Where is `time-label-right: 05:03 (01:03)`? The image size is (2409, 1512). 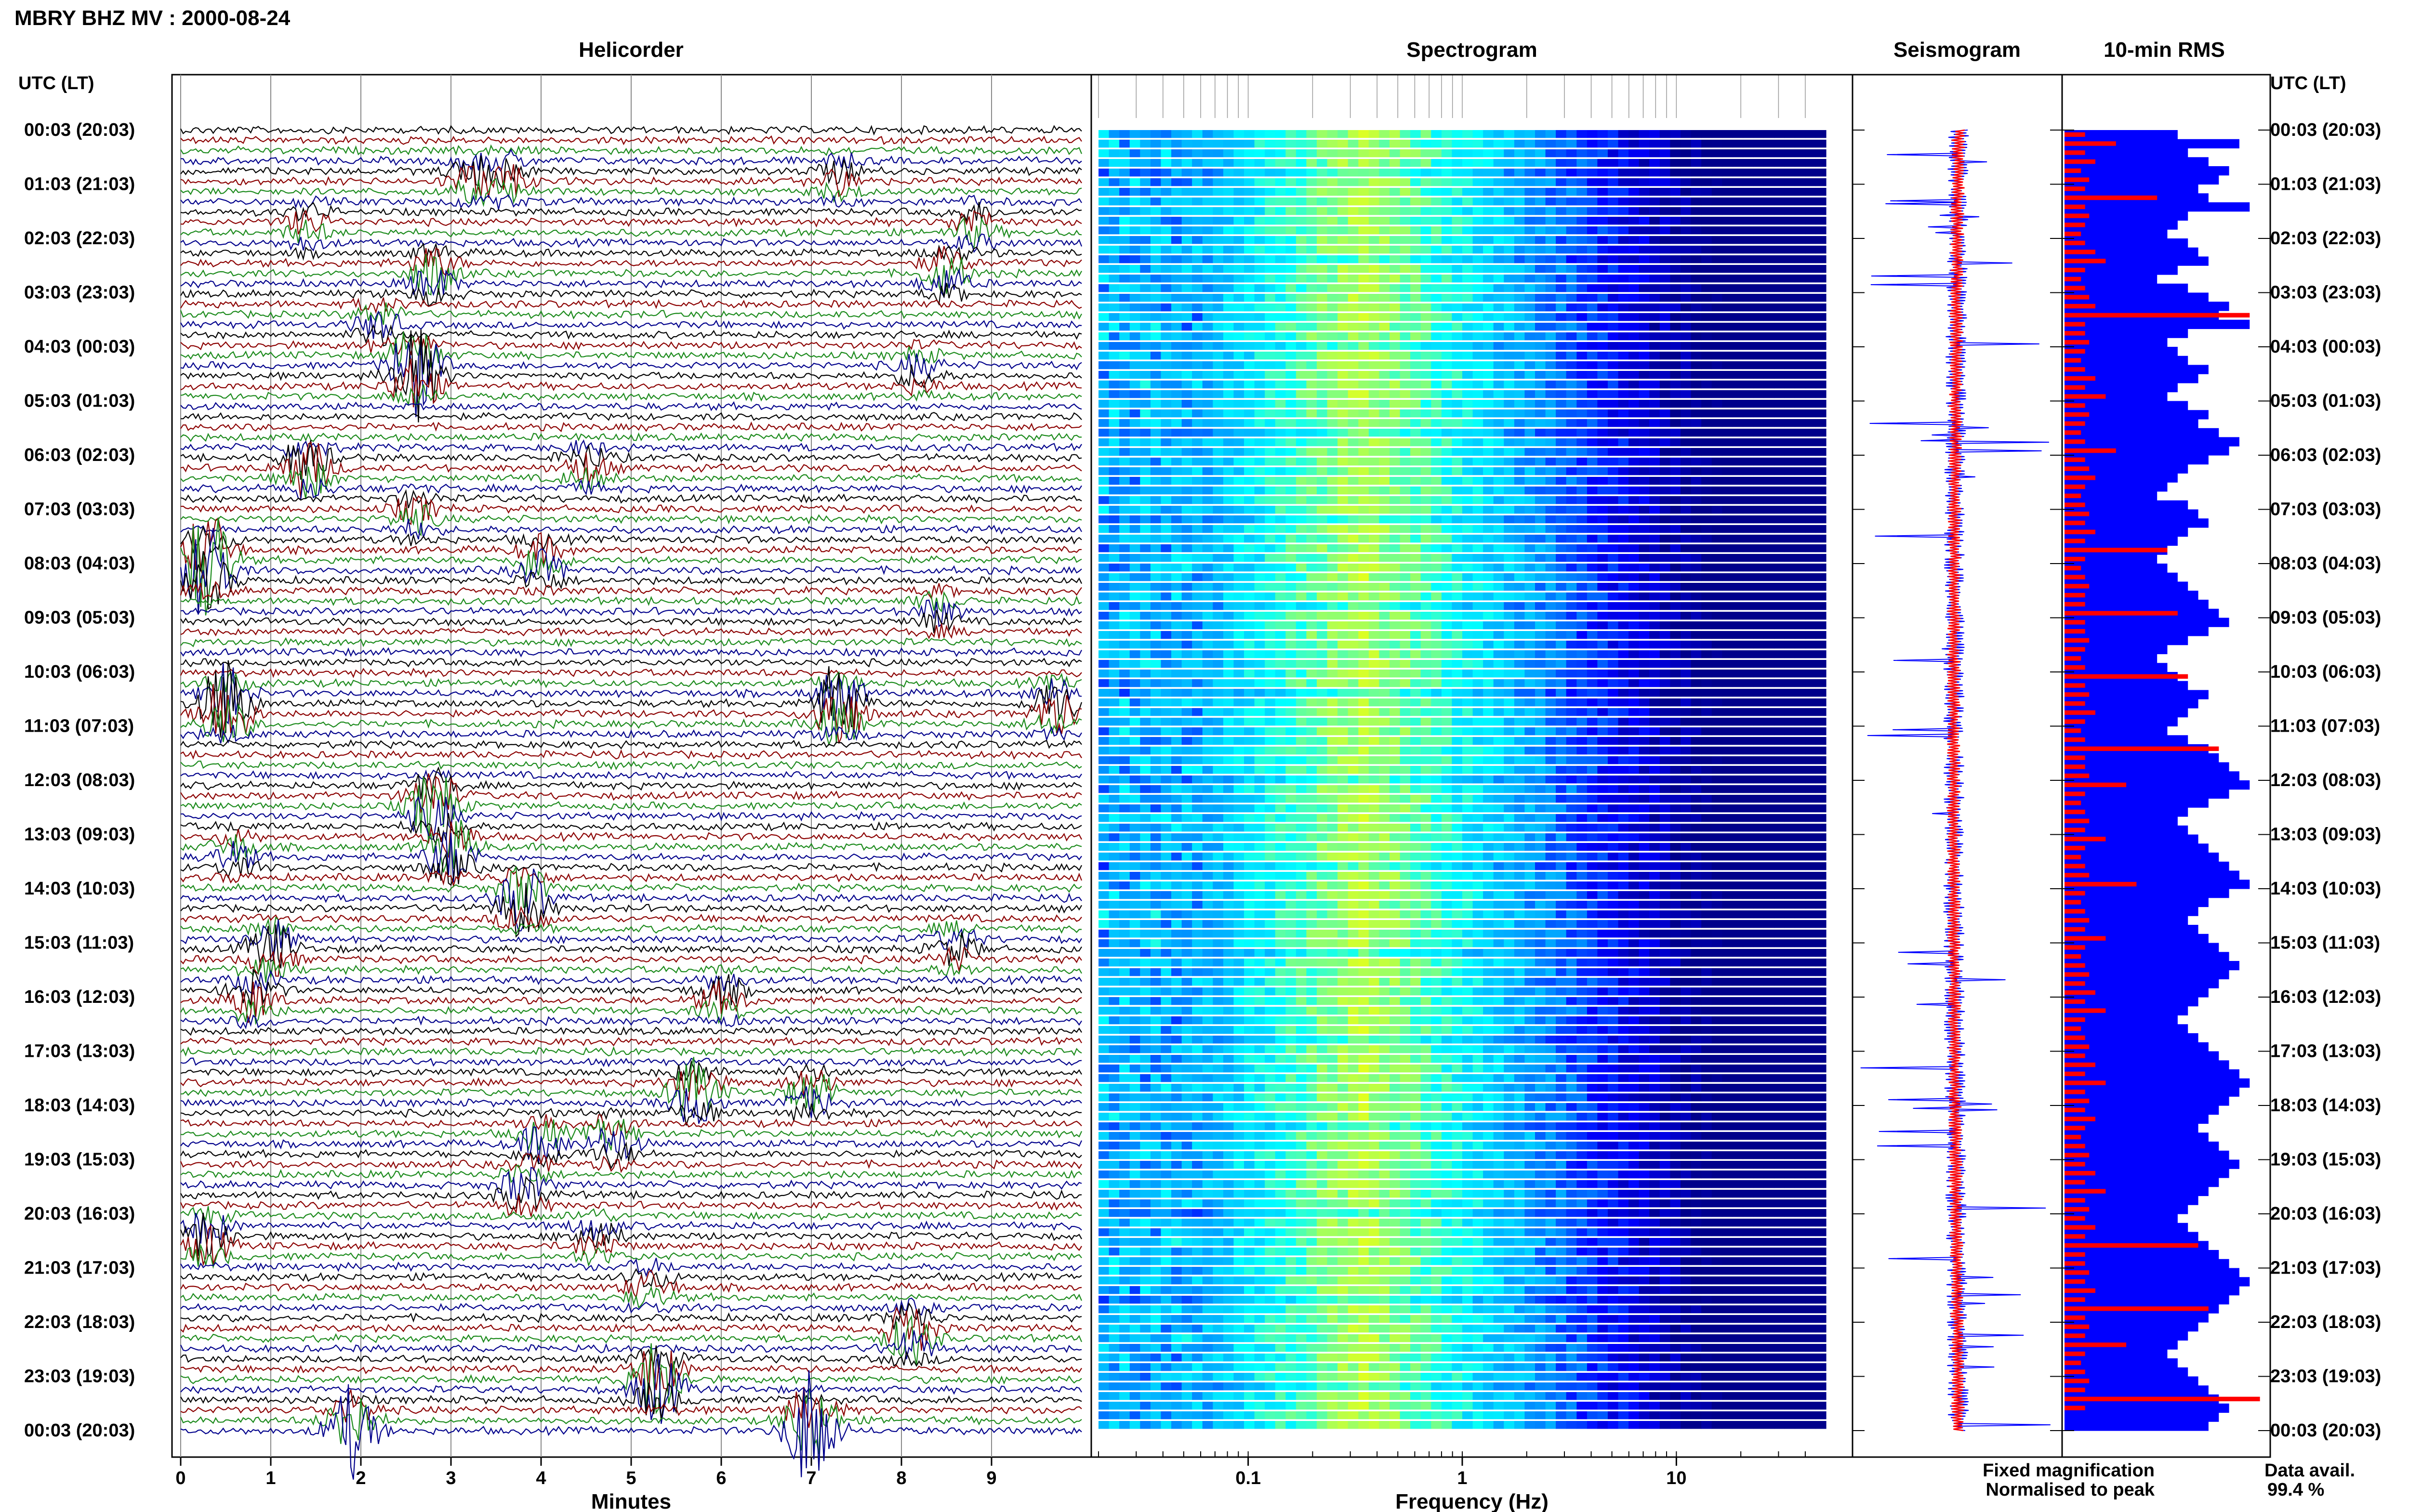
time-label-right: 05:03 (01:03) is located at coordinates (2325, 401).